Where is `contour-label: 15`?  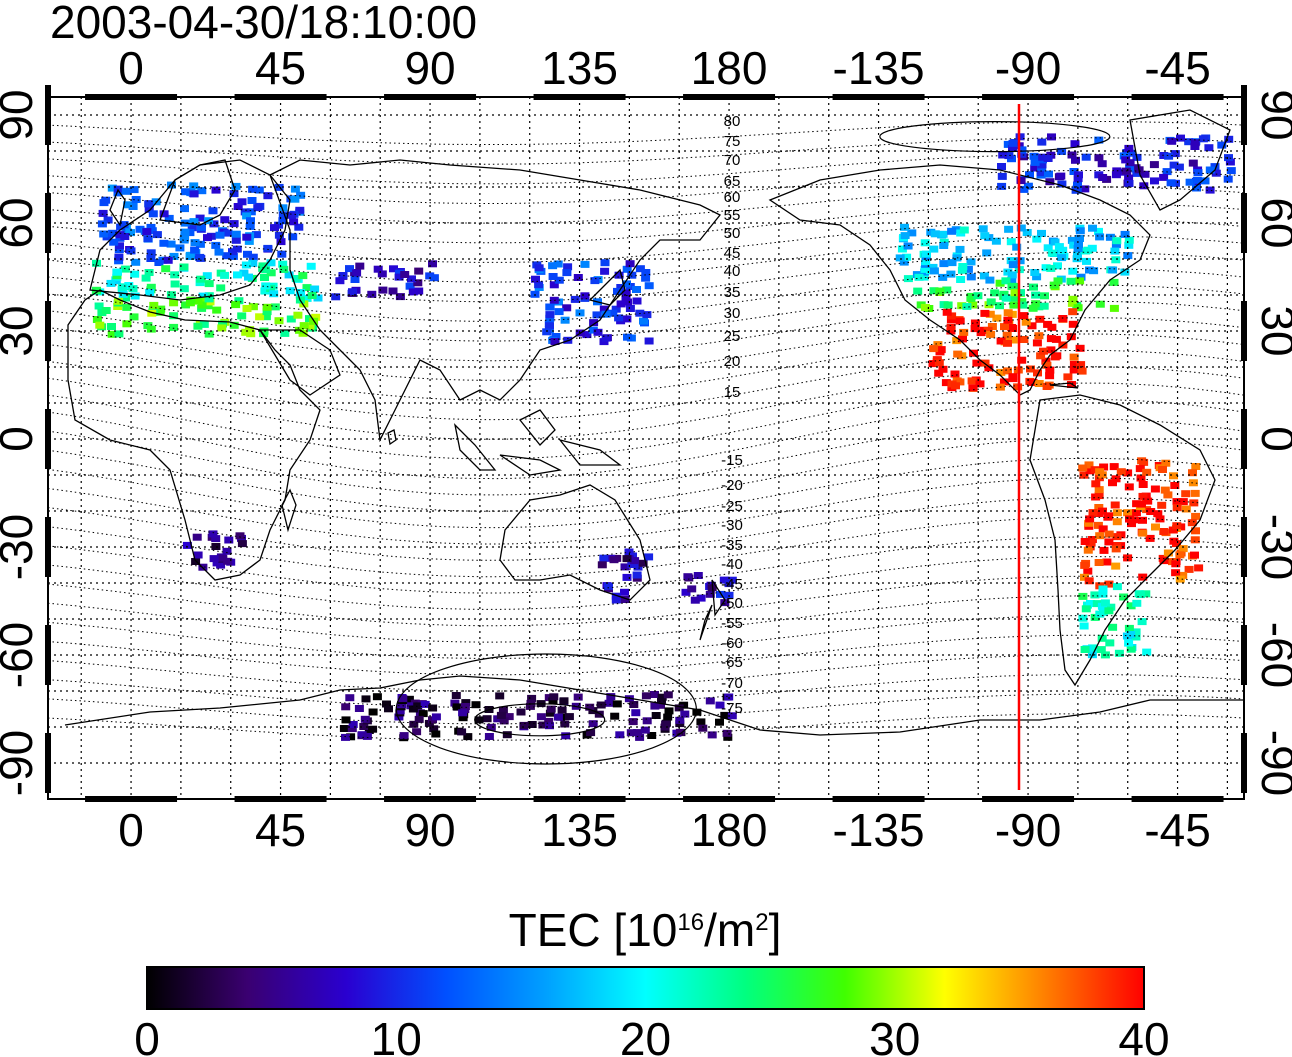 contour-label: 15 is located at coordinates (732, 392).